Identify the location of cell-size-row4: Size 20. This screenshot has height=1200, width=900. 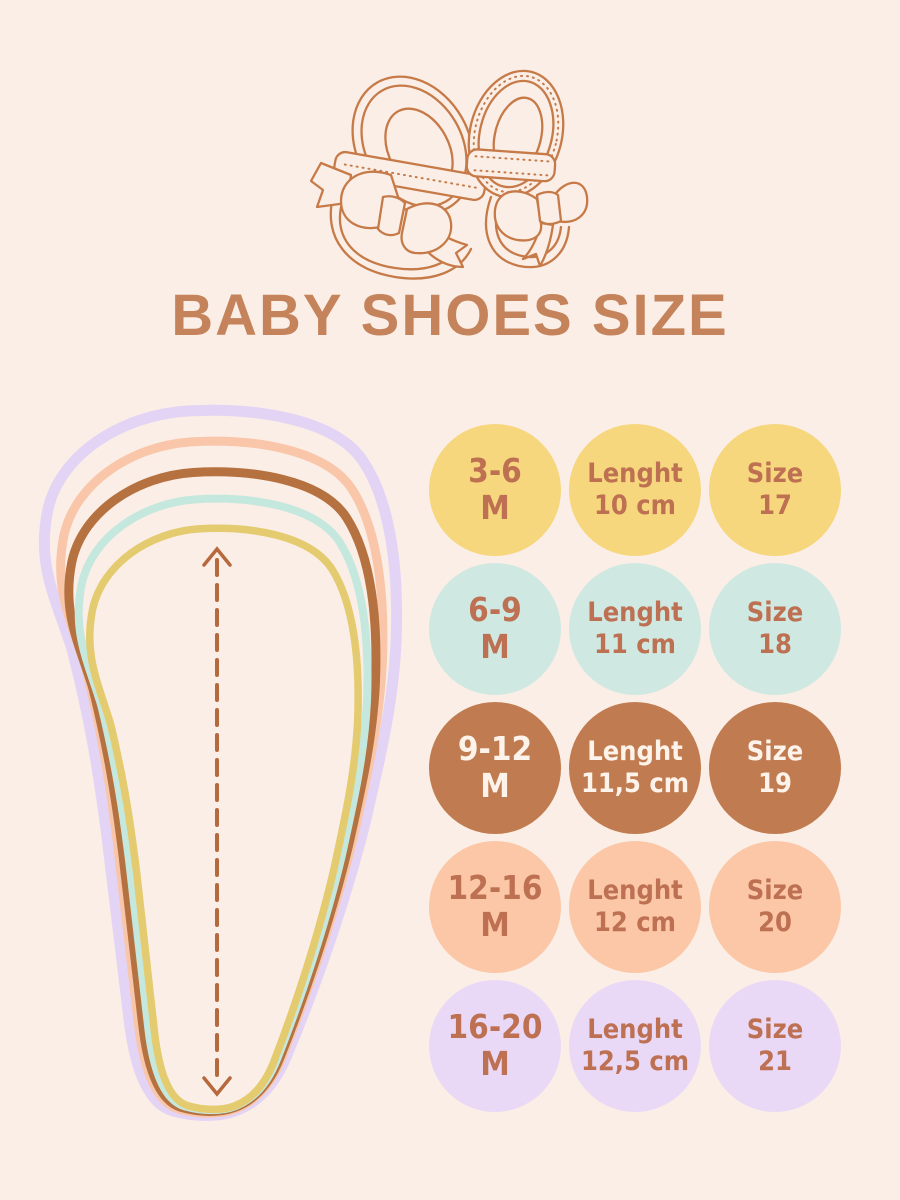
(775, 907).